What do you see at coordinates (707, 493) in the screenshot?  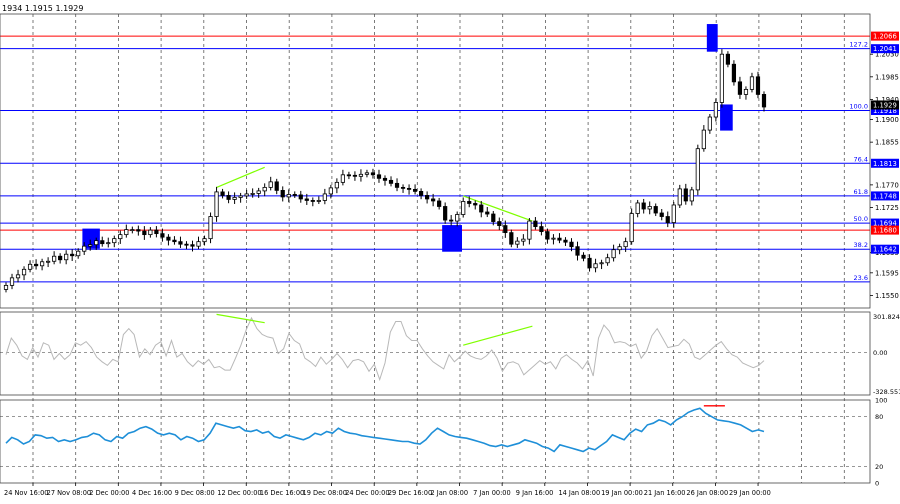 I see `x-tick-label: 26 Jan 08:00` at bounding box center [707, 493].